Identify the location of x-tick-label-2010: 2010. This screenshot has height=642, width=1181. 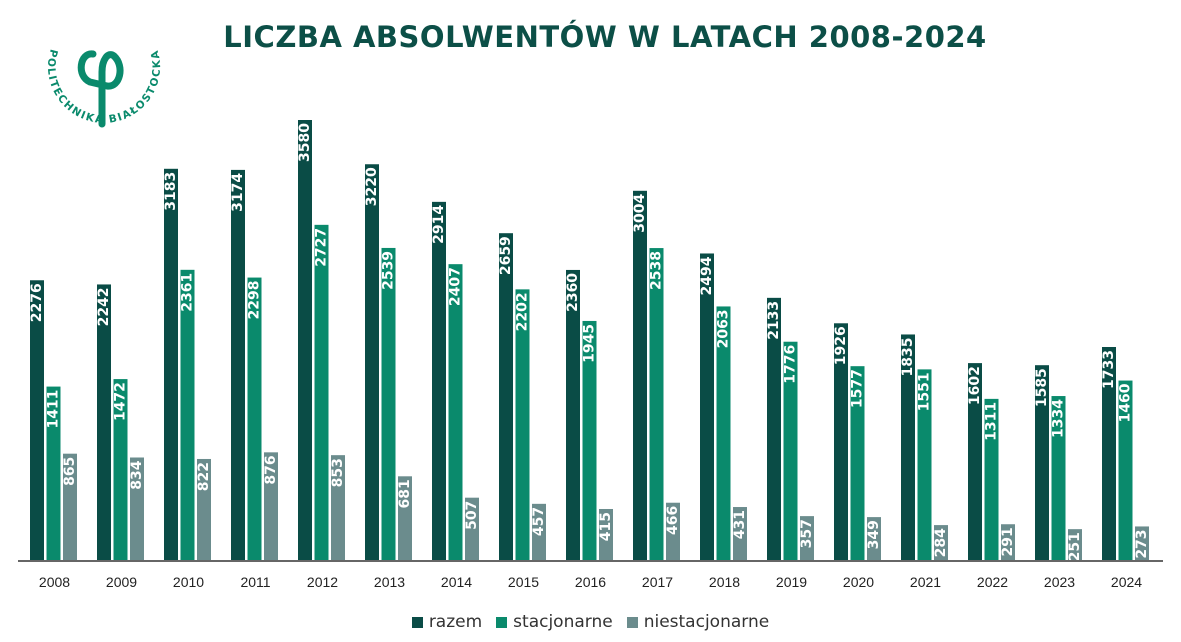
(188, 582).